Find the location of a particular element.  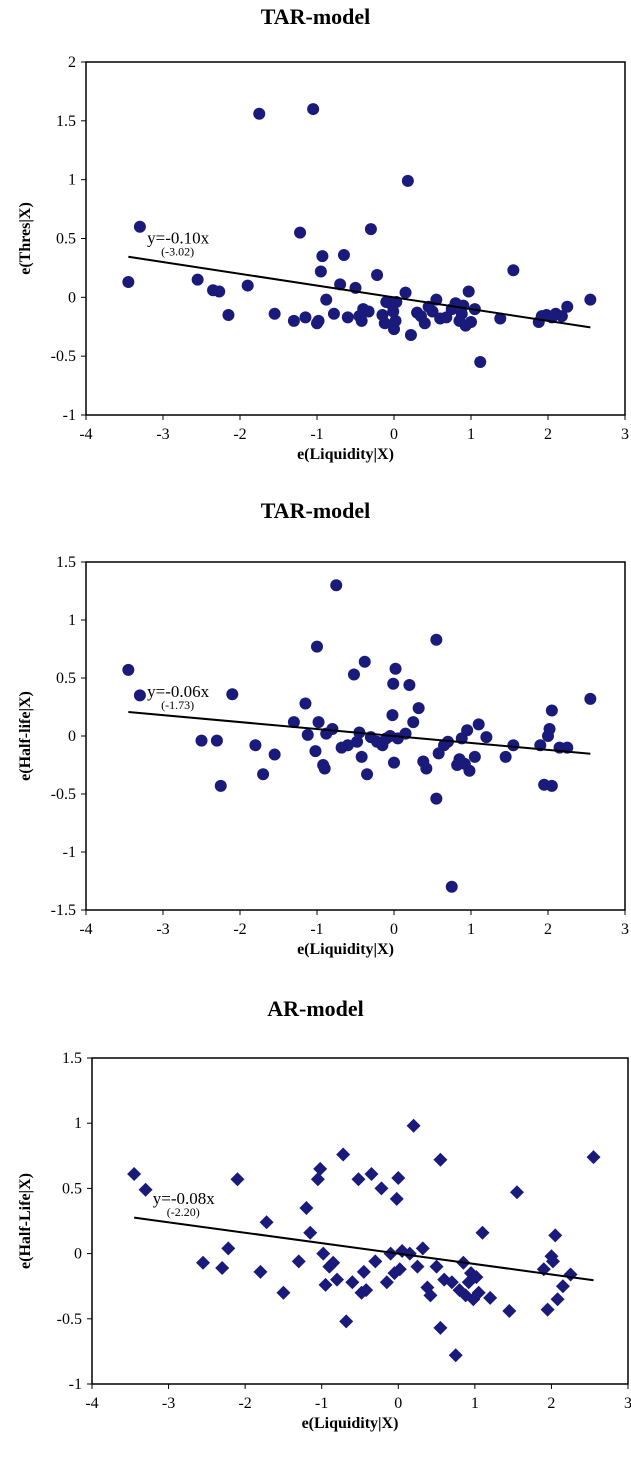

trend-tstat: (-3.02) is located at coordinates (177, 251).